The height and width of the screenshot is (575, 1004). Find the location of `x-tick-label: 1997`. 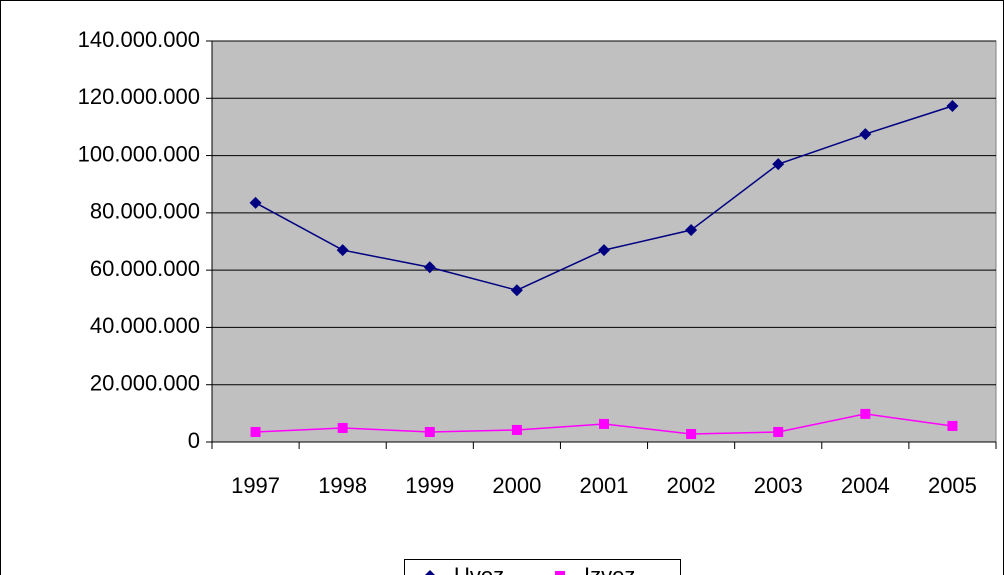

x-tick-label: 1997 is located at coordinates (255, 485).